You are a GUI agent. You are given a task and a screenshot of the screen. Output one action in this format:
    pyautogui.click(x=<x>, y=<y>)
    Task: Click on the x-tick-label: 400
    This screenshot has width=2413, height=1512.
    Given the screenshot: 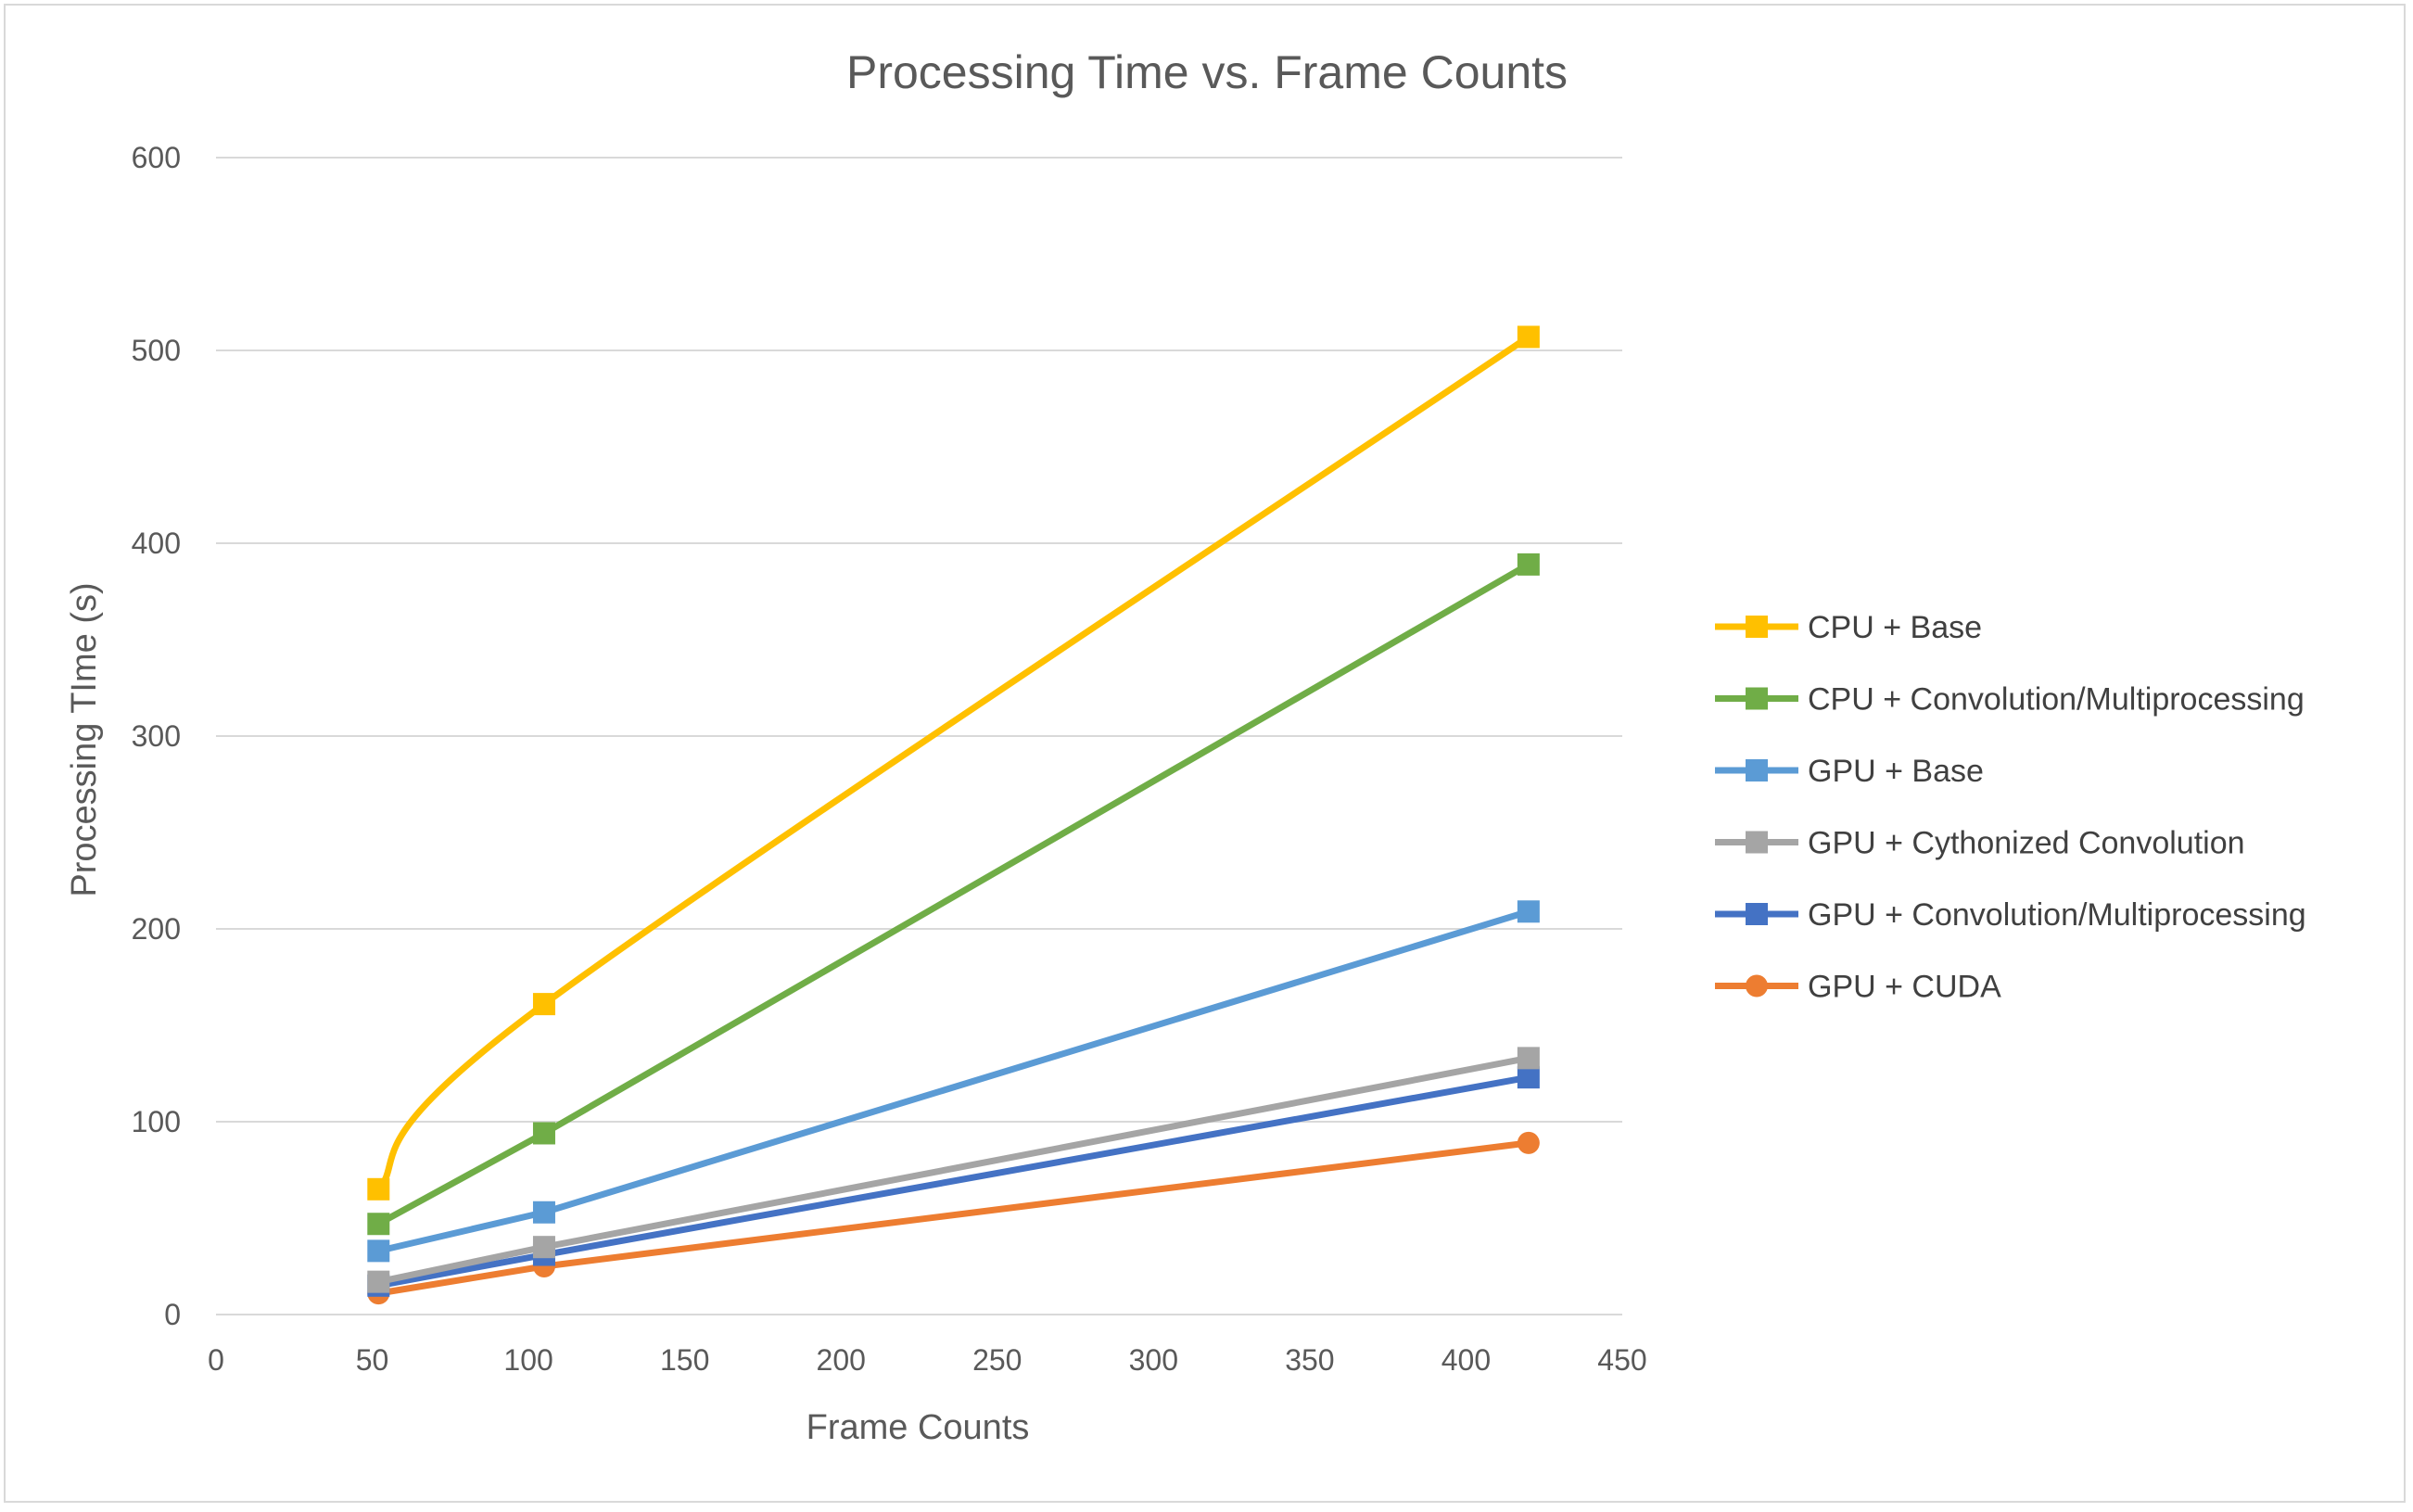 What is the action you would take?
    pyautogui.click(x=1466, y=1360)
    